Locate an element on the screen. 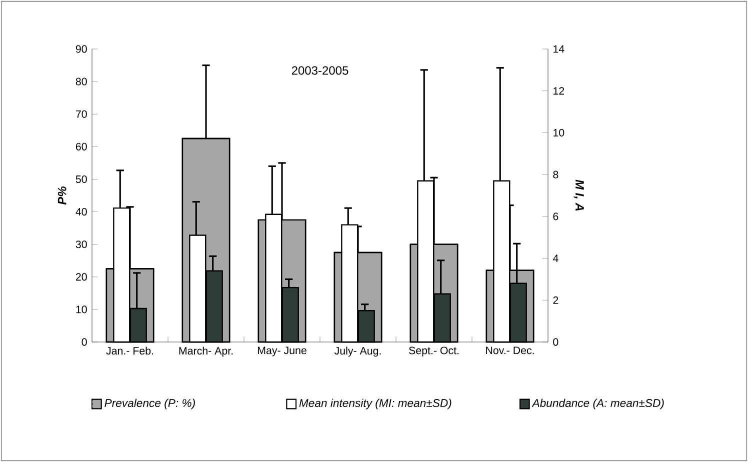  y-axis-title: P% is located at coordinates (62, 195).